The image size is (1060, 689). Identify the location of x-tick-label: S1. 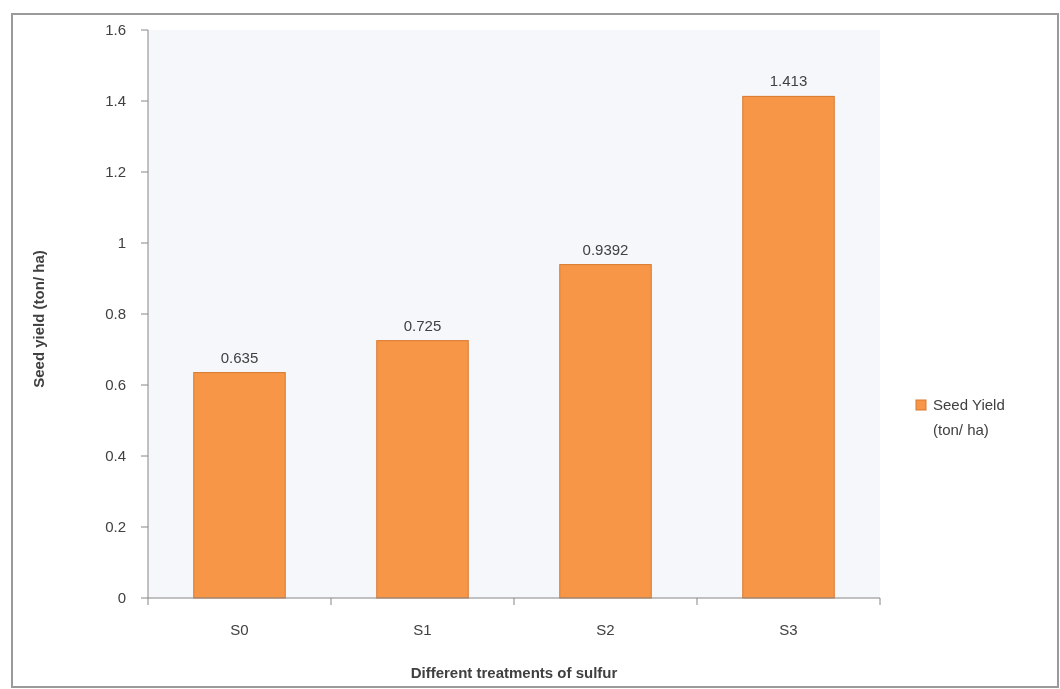
(422, 629).